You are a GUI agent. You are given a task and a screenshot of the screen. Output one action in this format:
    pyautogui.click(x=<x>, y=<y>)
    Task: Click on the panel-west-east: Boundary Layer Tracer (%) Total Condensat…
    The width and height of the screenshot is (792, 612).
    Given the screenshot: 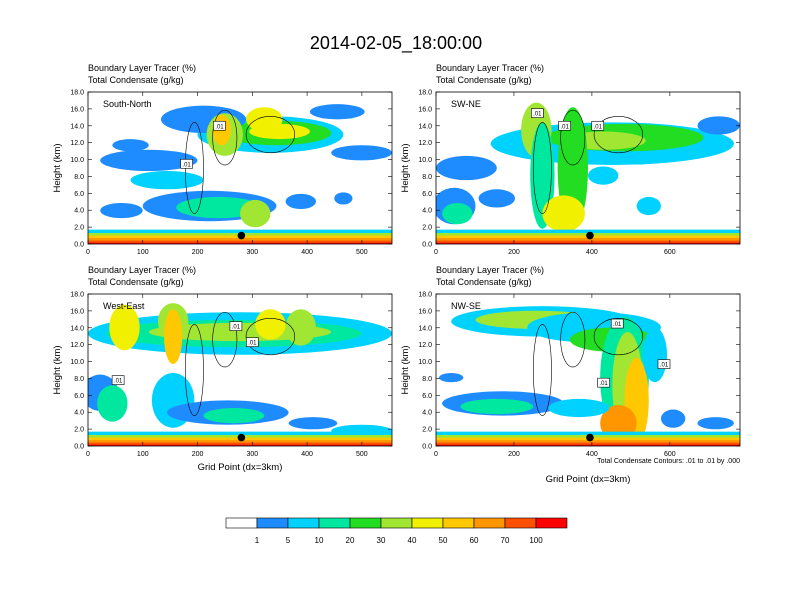 What is the action you would take?
    pyautogui.click(x=222, y=361)
    